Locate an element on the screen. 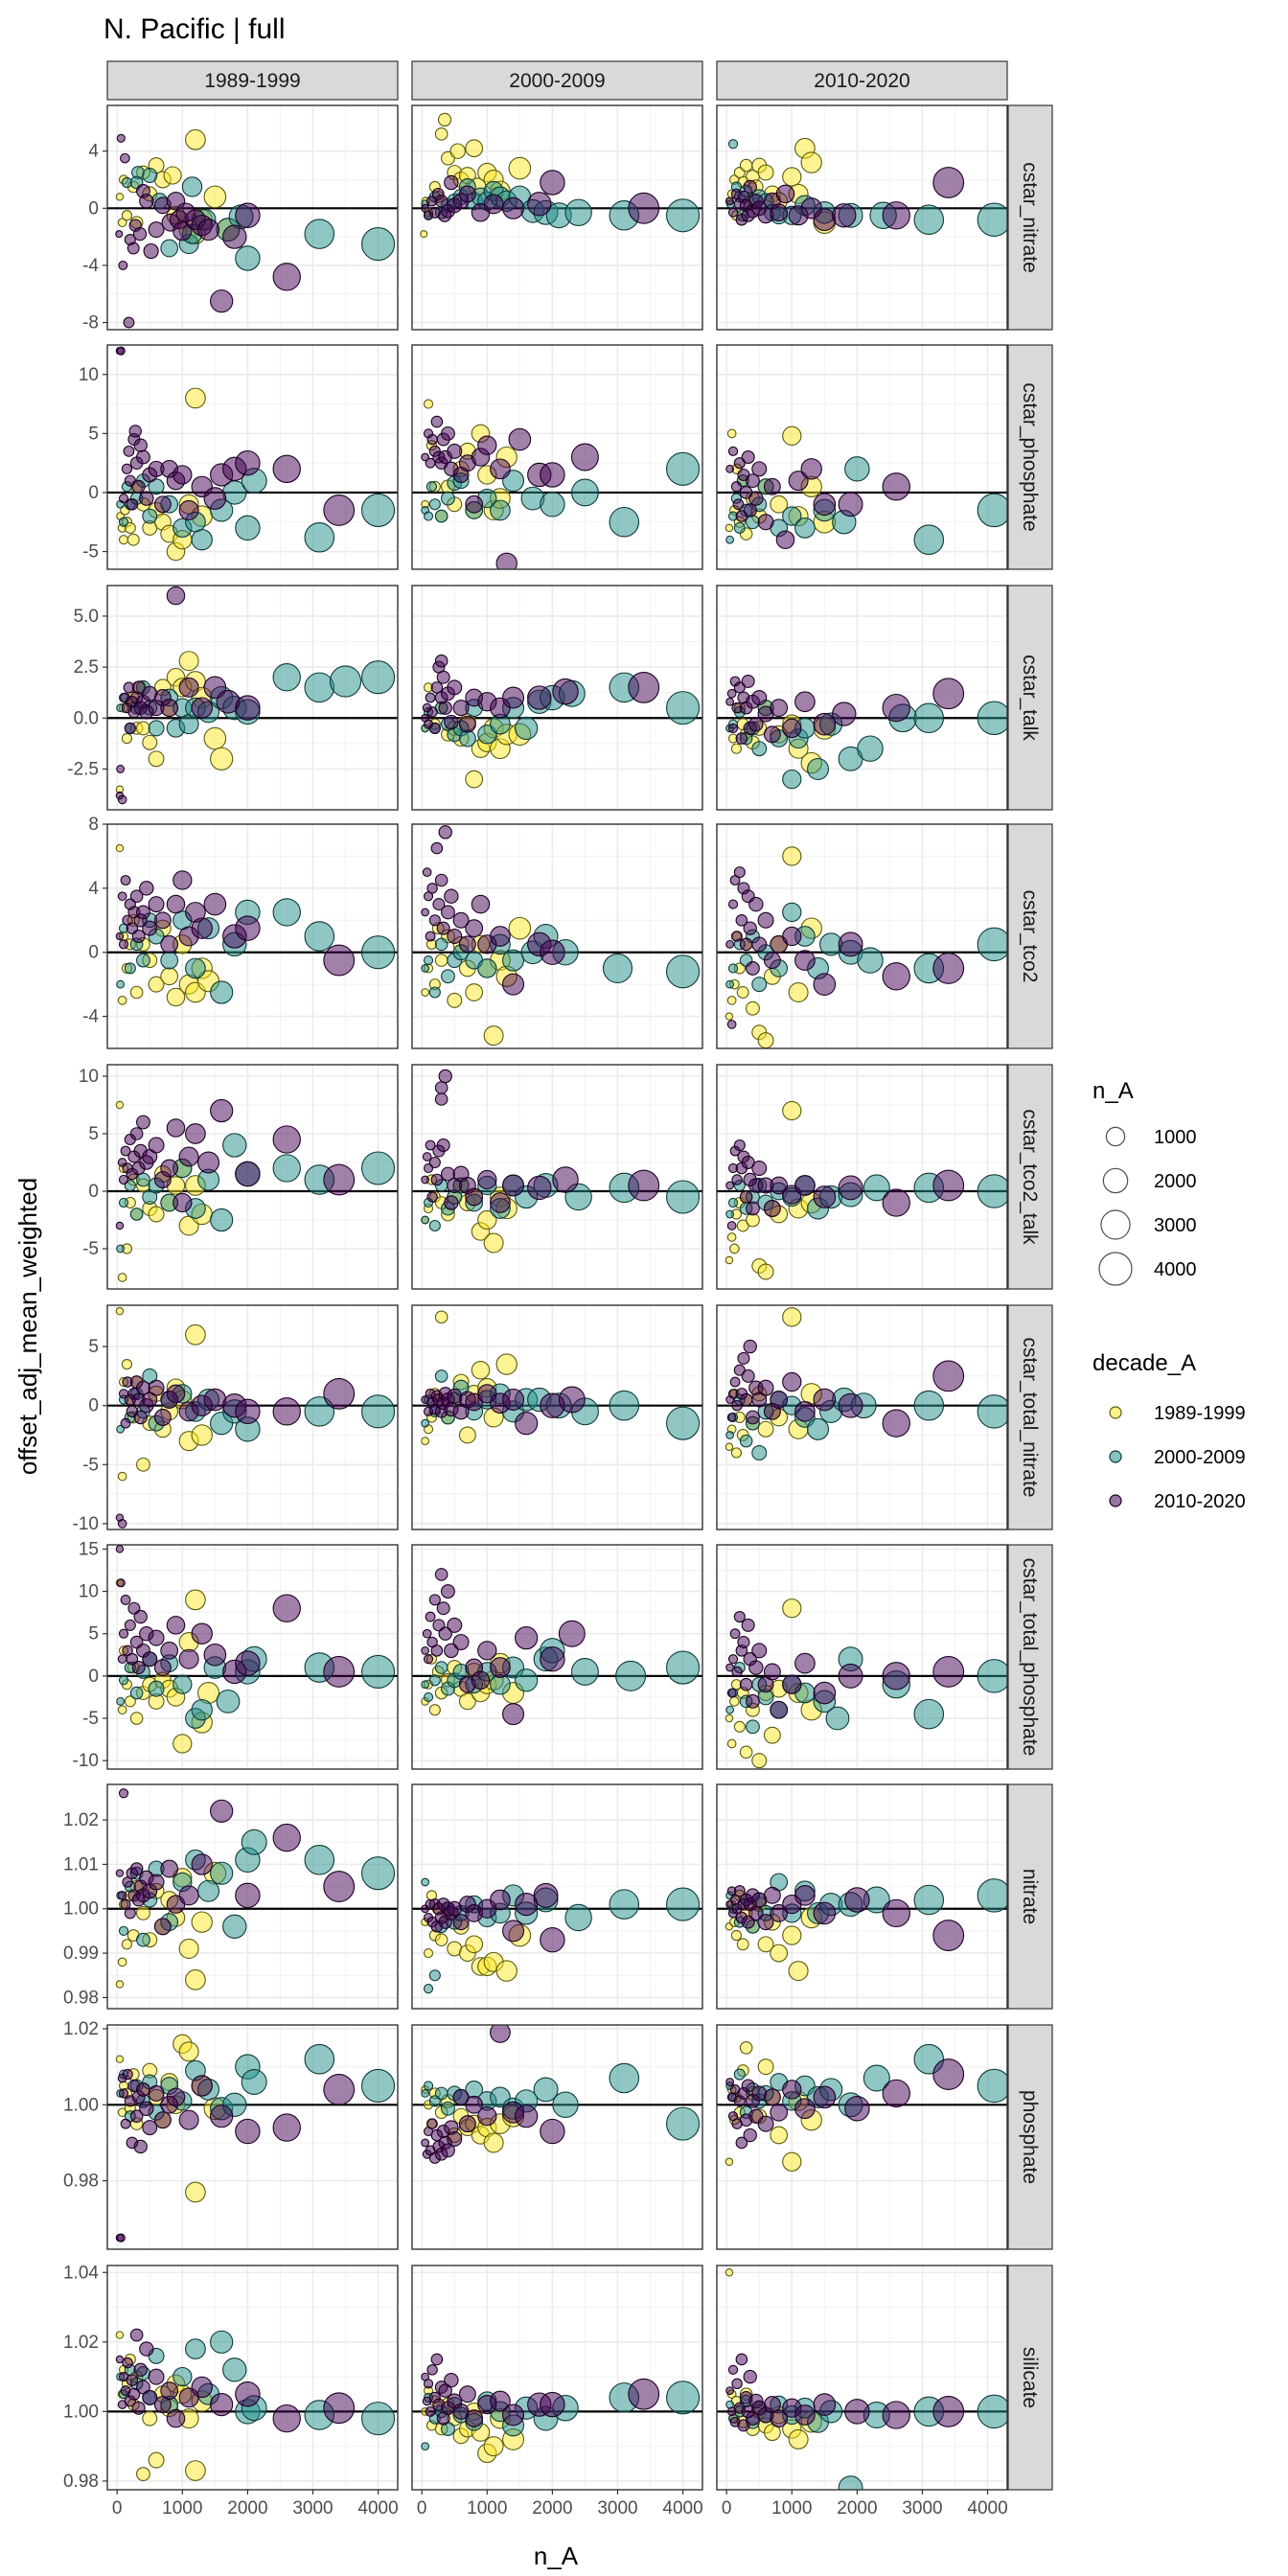 Image resolution: width=1288 pixels, height=2576 pixels. y-tick-label: -5 is located at coordinates (90, 552).